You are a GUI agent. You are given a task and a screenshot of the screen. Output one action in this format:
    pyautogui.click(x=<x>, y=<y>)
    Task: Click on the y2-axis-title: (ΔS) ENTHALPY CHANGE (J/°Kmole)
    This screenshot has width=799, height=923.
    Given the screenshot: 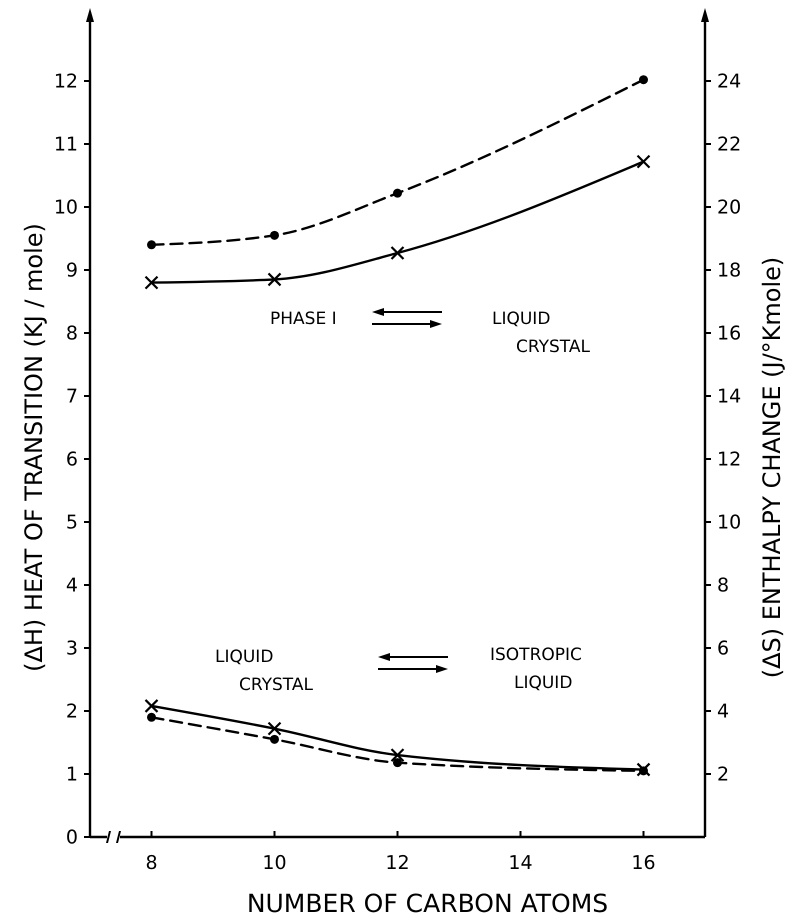 What is the action you would take?
    pyautogui.click(x=772, y=467)
    